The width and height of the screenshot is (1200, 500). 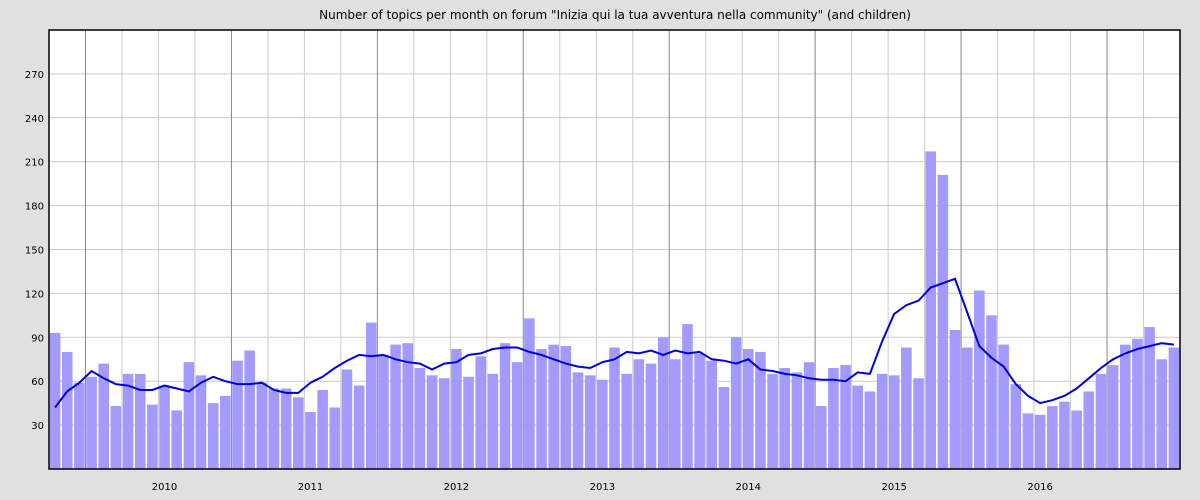 What do you see at coordinates (34, 207) in the screenshot?
I see `y-tick-label: 180` at bounding box center [34, 207].